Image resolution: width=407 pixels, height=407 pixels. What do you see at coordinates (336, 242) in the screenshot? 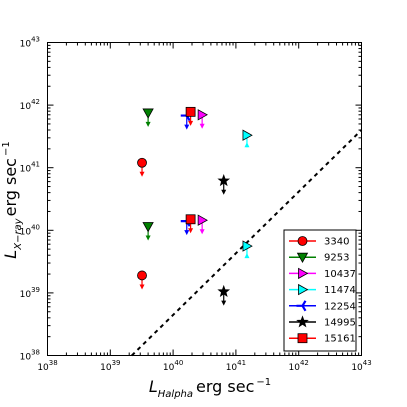
I see `legend-label: 3340` at bounding box center [336, 242].